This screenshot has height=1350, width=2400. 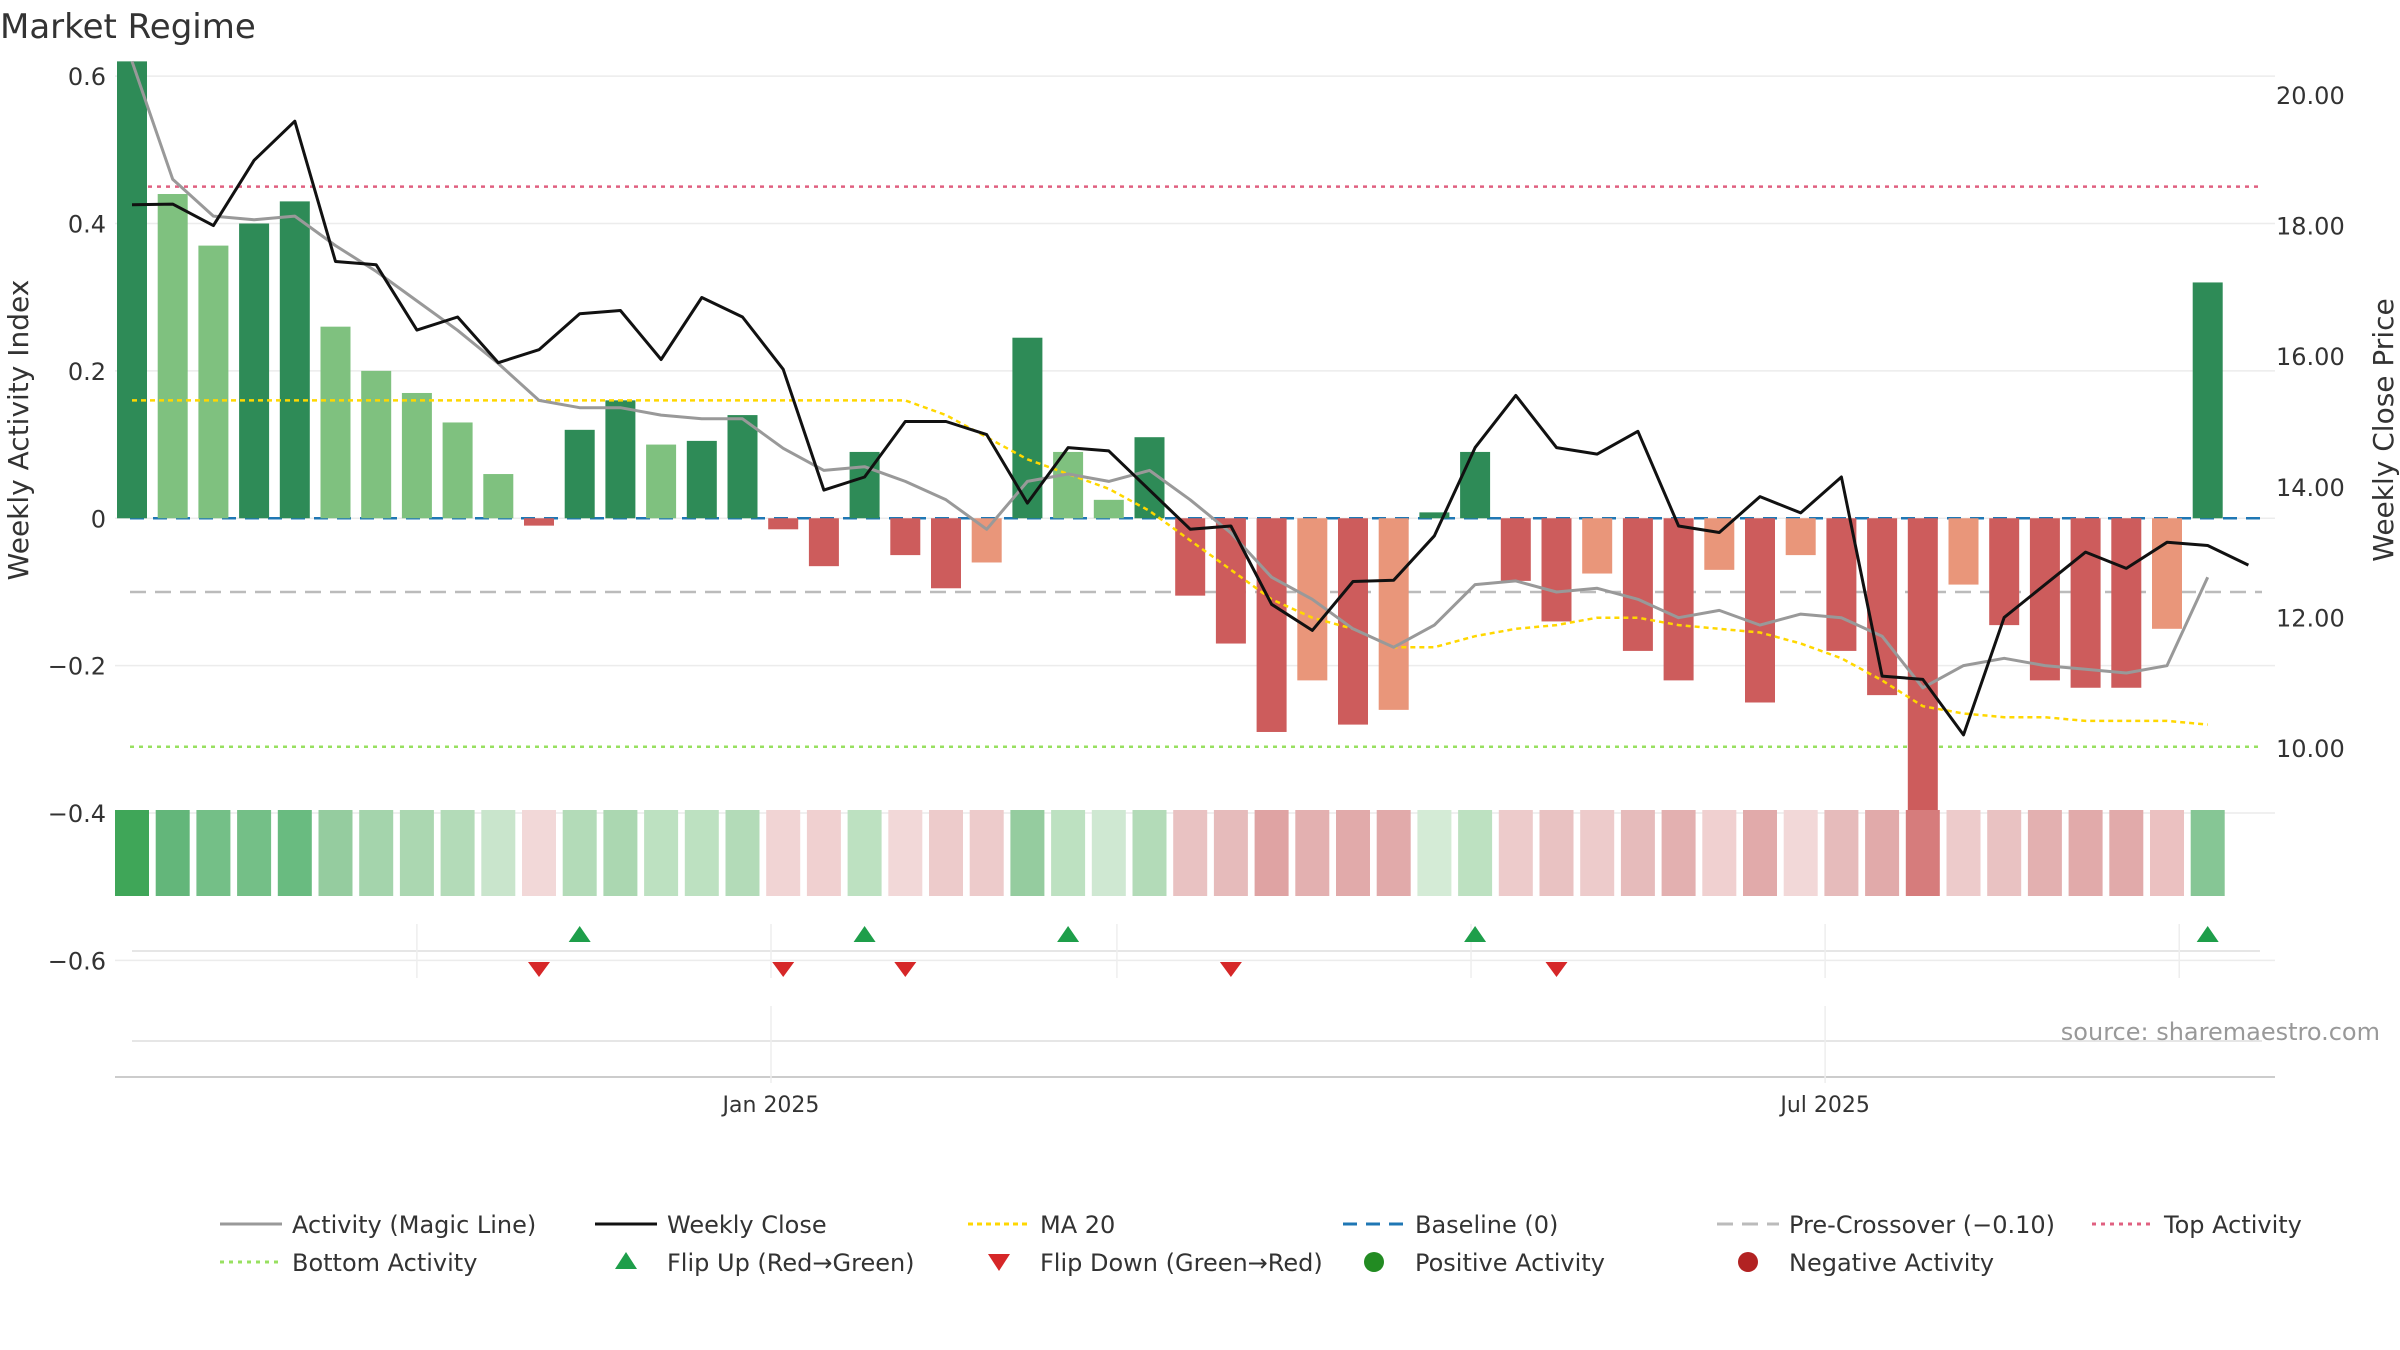 I want to click on legend-label: Positive Activity, so click(x=1510, y=1263).